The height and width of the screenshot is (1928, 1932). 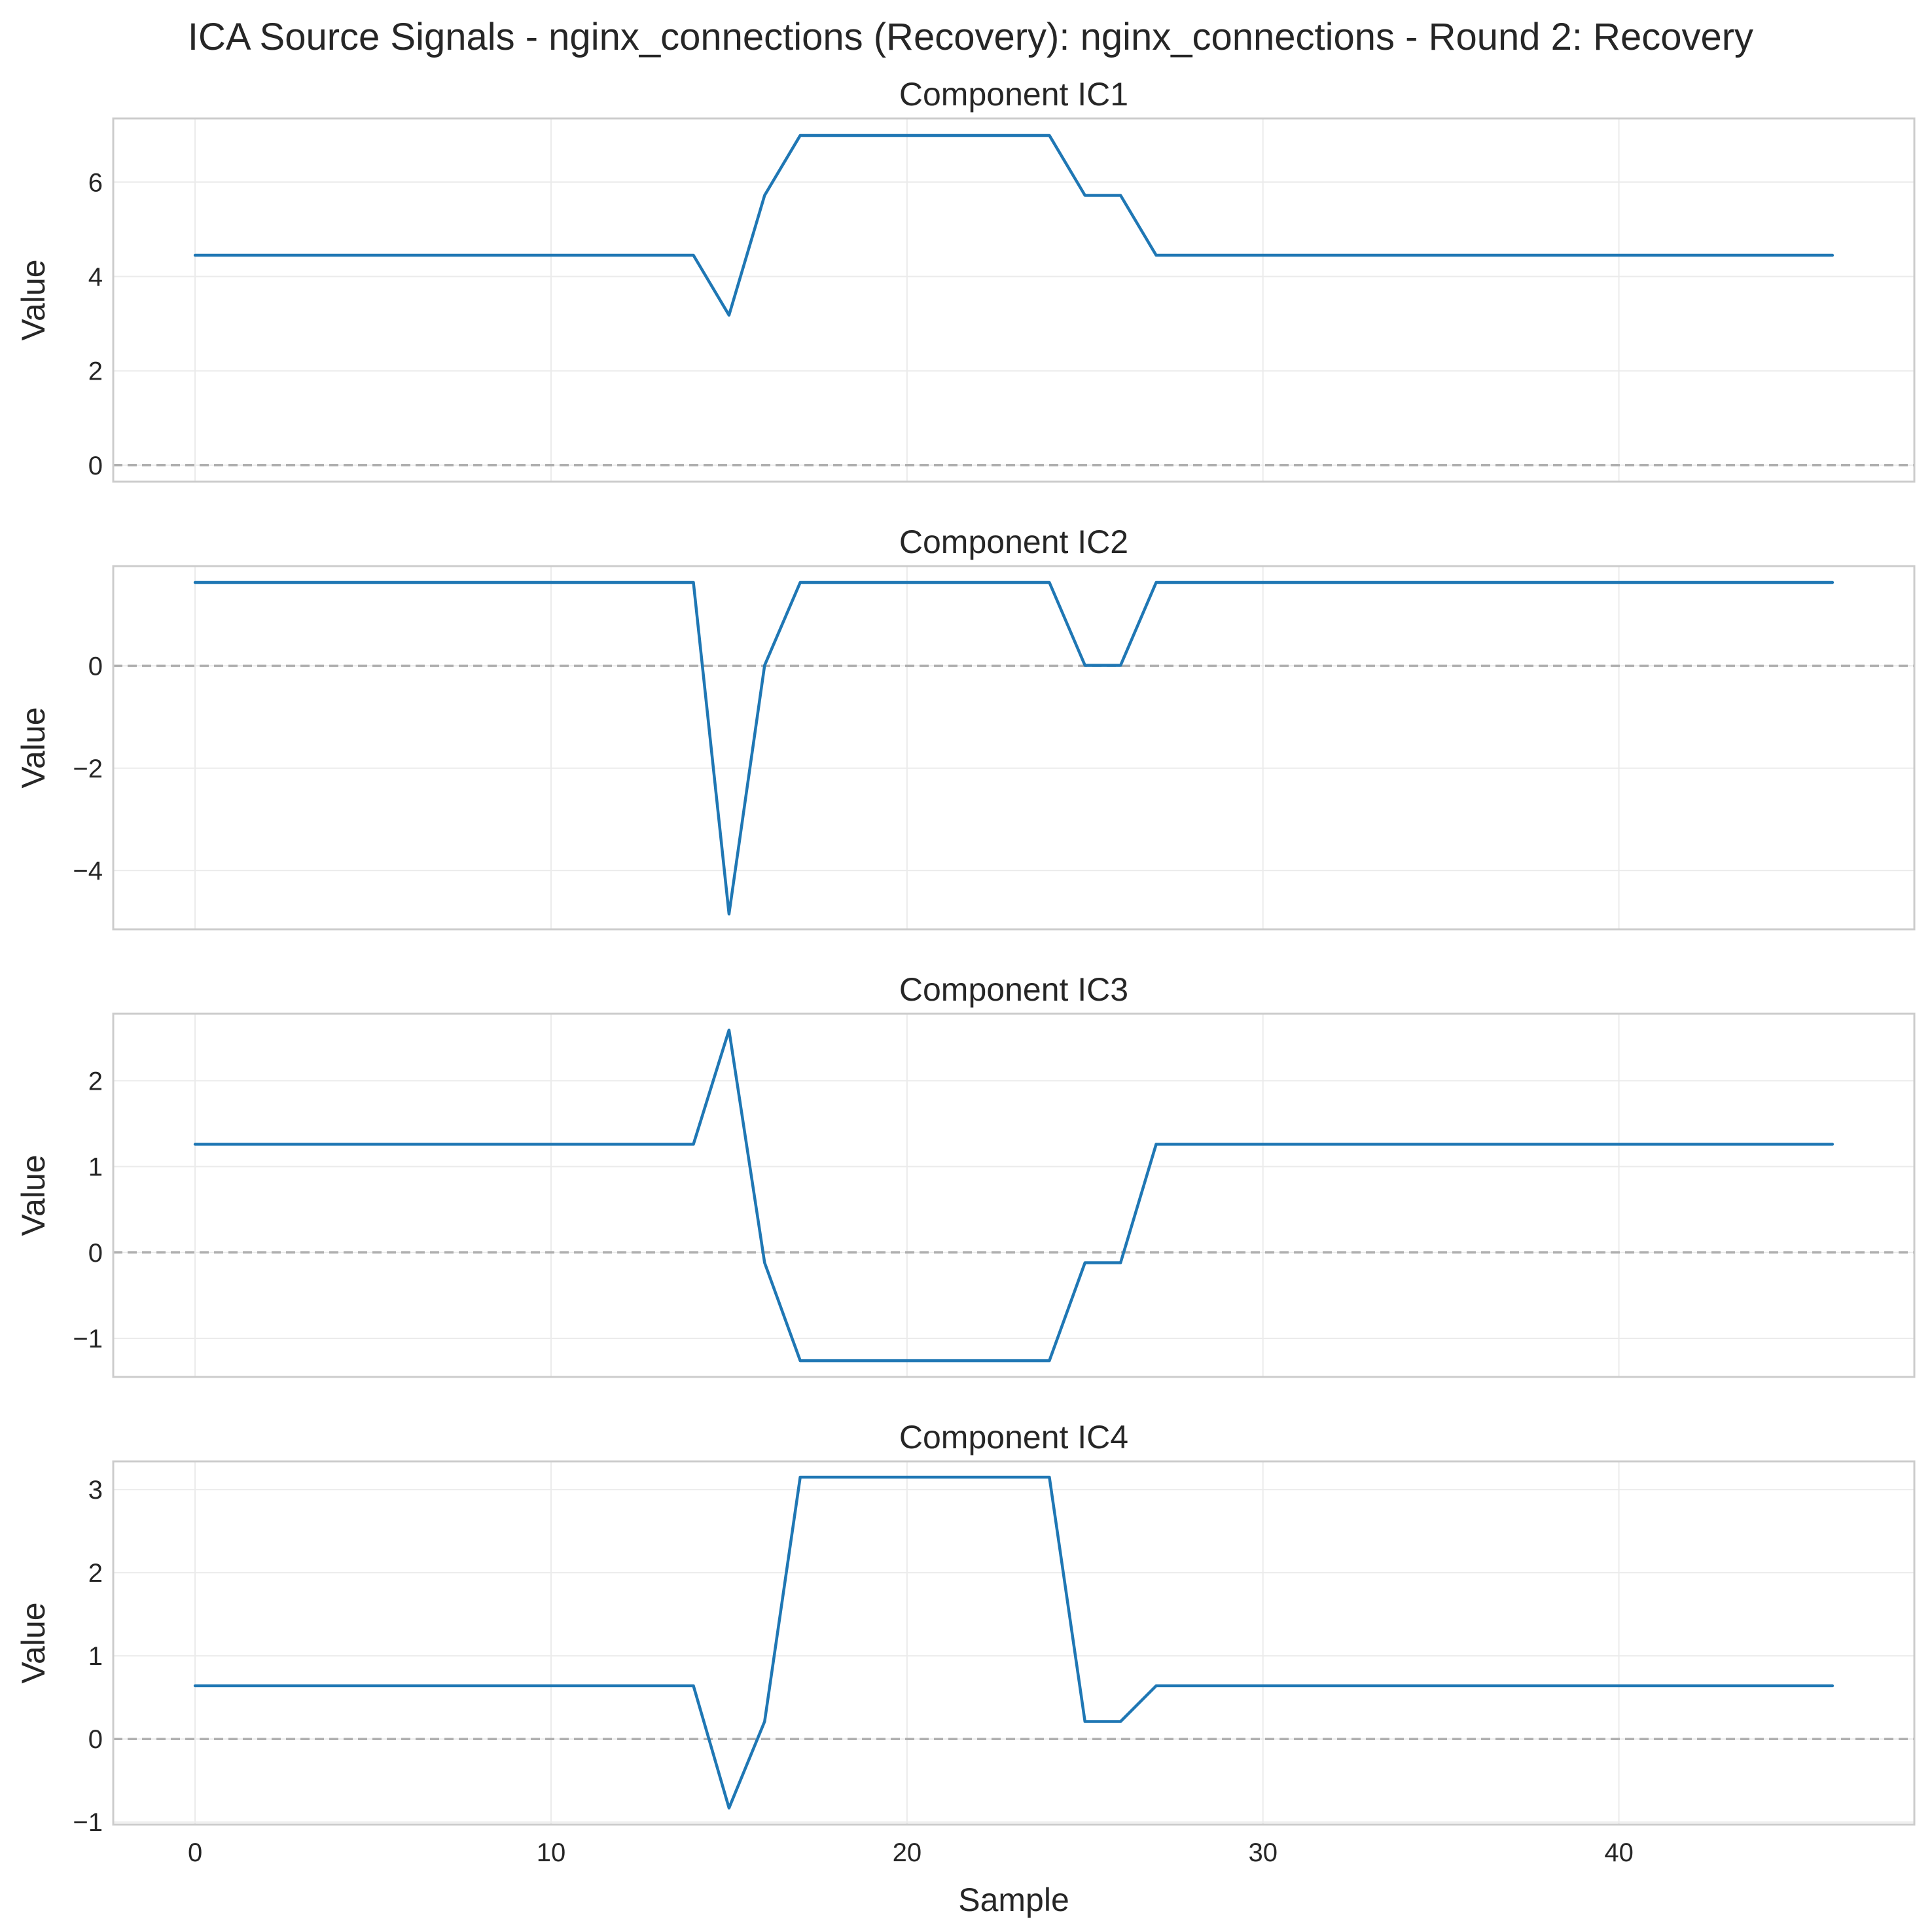 I want to click on panel-title: Component IC1, so click(x=1013, y=94).